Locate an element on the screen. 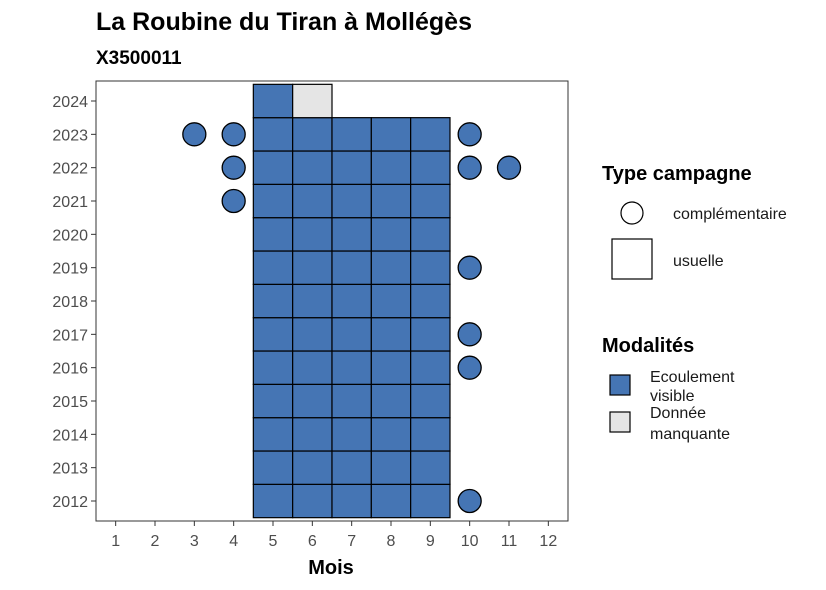 This screenshot has height=590, width=826. x-tick-label-6: 6 is located at coordinates (312, 541).